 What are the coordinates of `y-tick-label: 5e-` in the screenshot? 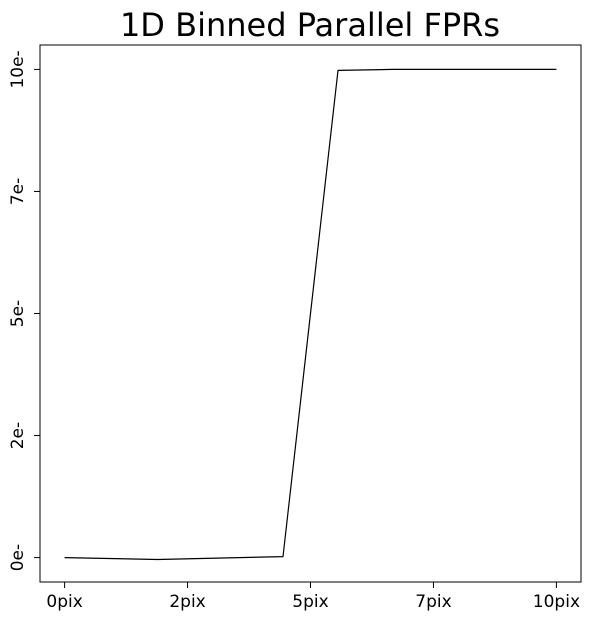 It's located at (18, 313).